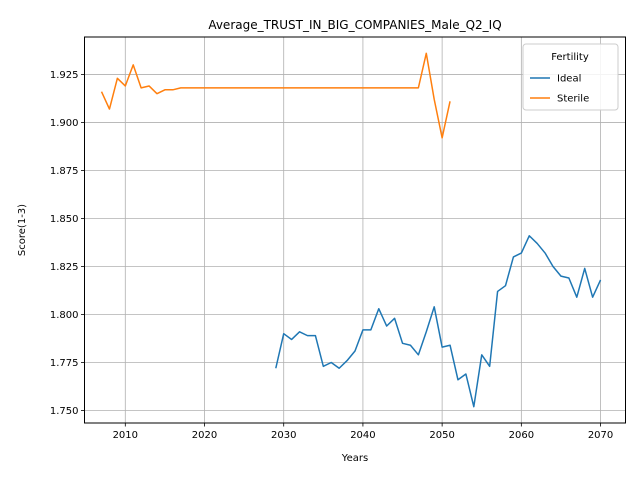  I want to click on x-tick-label: 2070, so click(600, 435).